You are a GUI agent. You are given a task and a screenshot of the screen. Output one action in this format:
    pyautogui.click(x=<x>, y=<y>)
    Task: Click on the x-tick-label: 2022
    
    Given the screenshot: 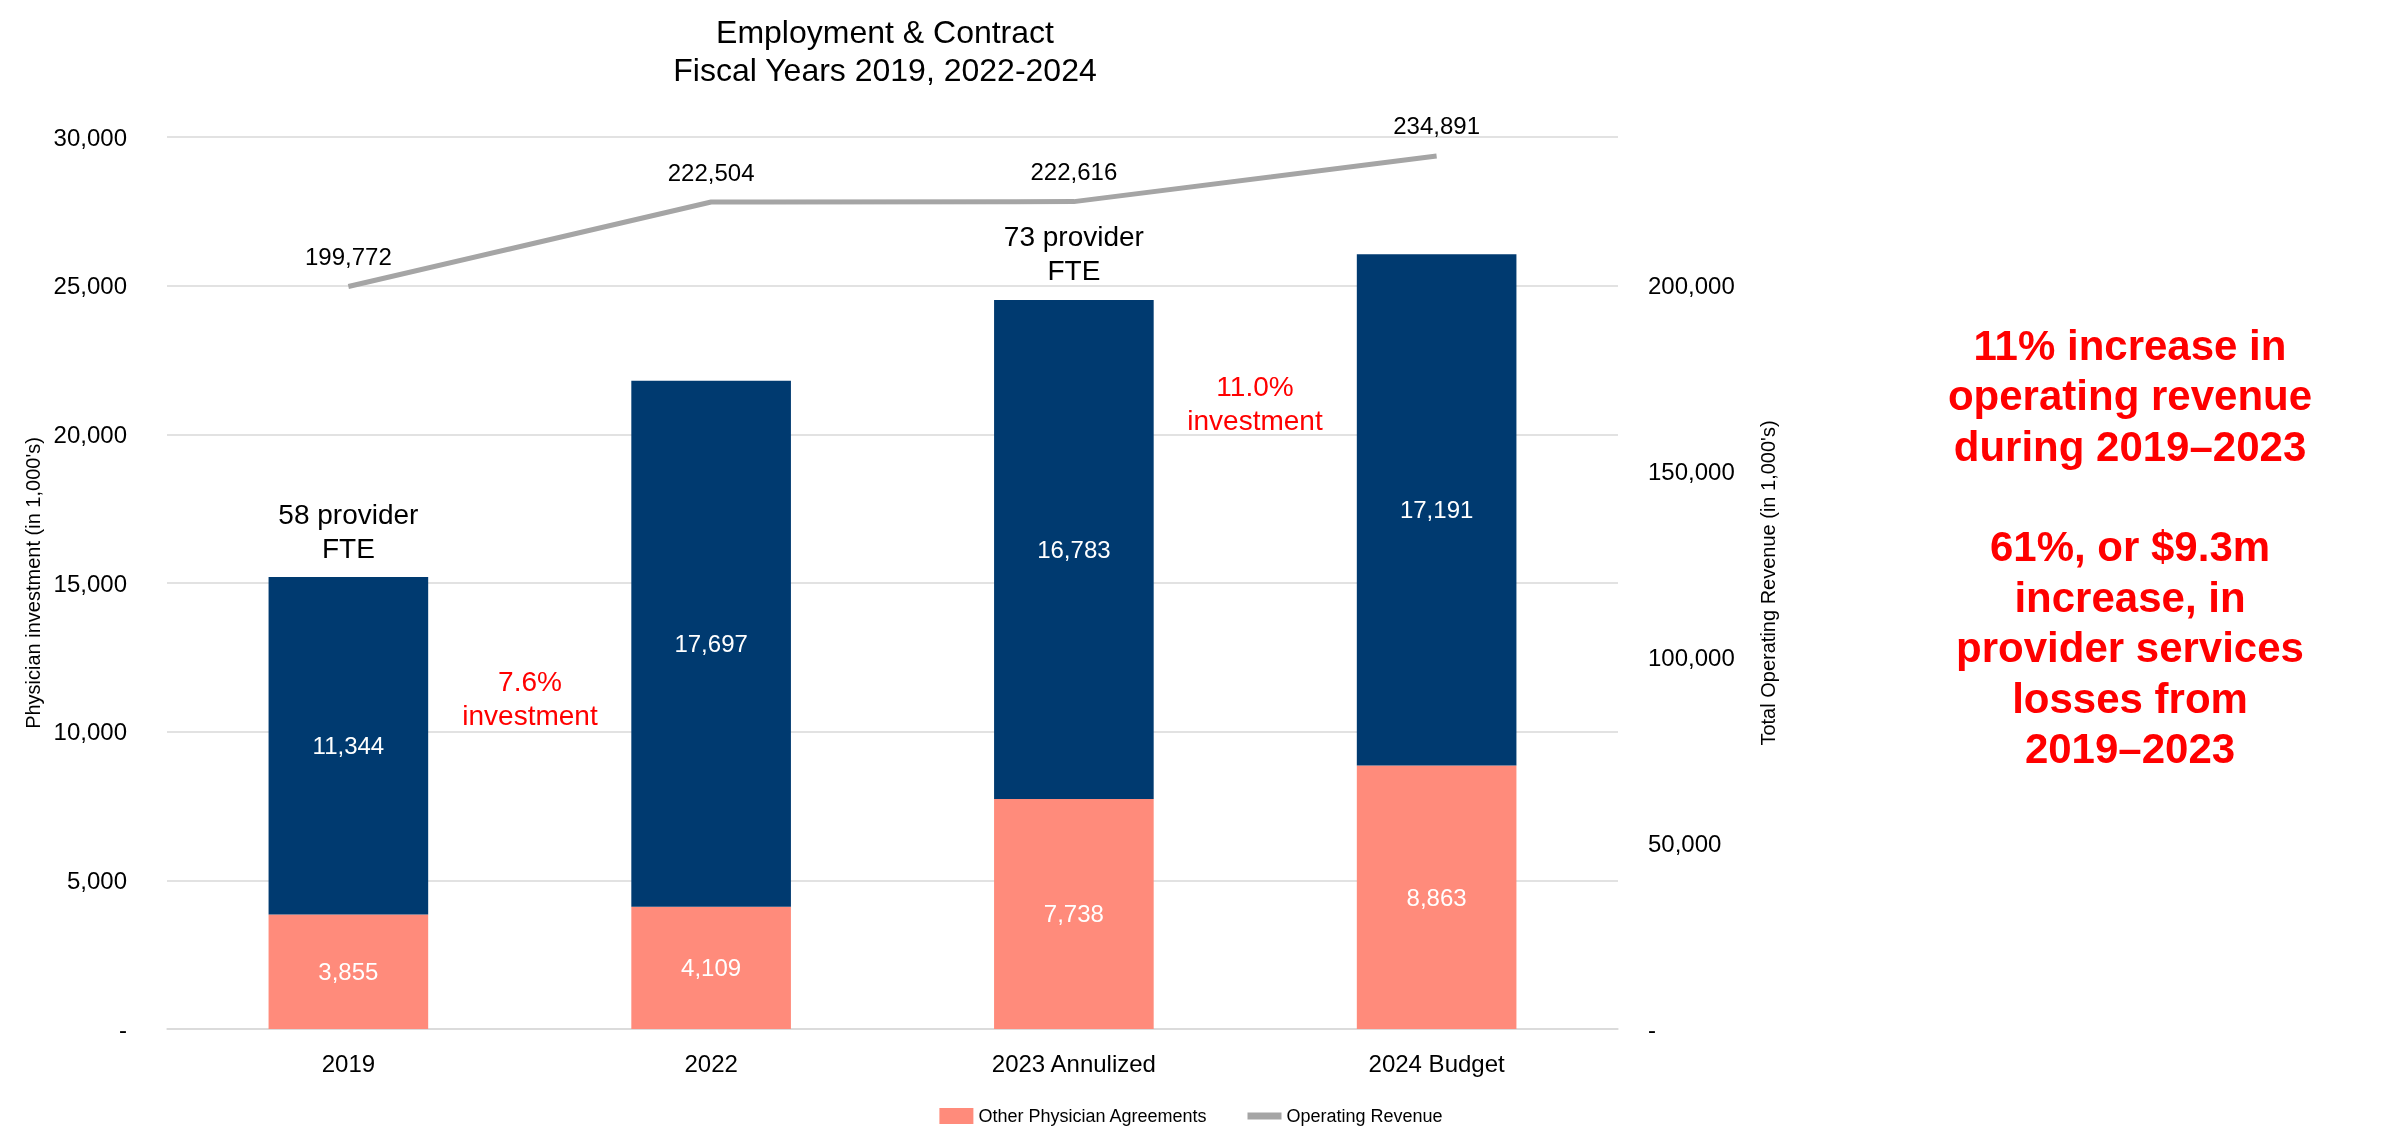 What is the action you would take?
    pyautogui.click(x=711, y=1063)
    